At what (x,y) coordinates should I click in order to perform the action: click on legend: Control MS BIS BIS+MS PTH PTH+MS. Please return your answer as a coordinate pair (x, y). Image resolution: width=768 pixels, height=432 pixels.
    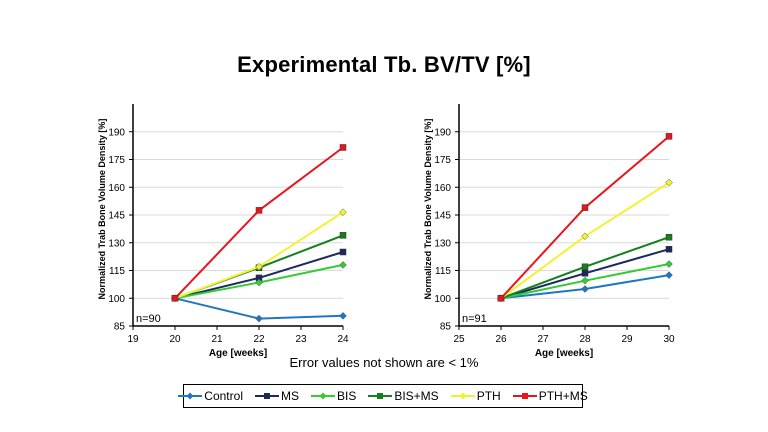
    Looking at the image, I should click on (383, 396).